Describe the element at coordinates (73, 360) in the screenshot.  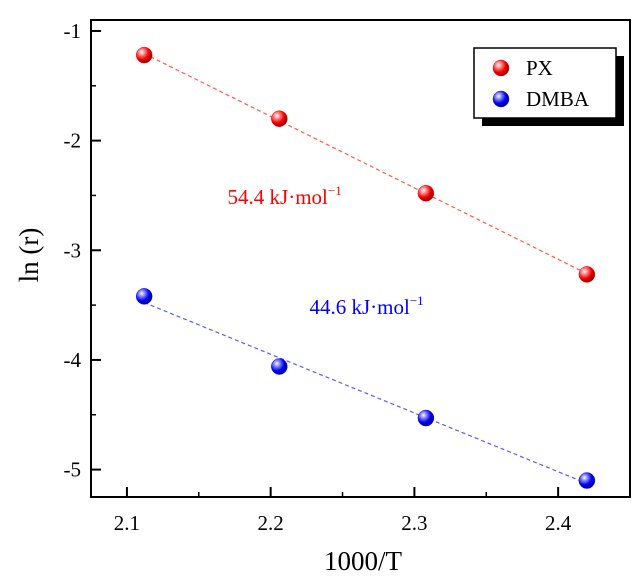
I see `y-tick-label: -4` at that location.